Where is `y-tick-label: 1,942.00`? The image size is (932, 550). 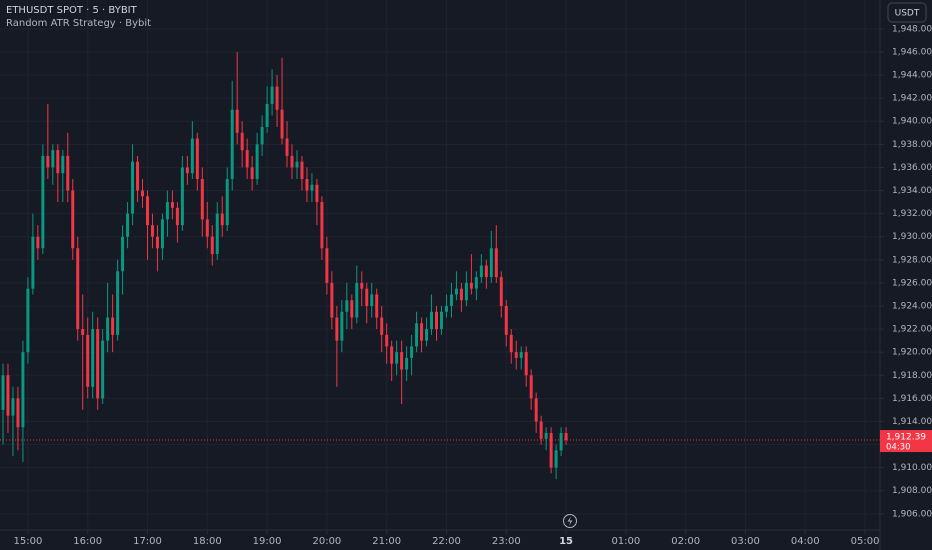 y-tick-label: 1,942.00 is located at coordinates (912, 99).